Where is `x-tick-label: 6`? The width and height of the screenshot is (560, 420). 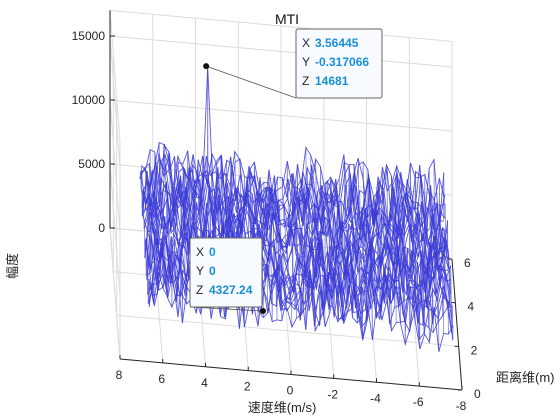 x-tick-label: 6 is located at coordinates (161, 379).